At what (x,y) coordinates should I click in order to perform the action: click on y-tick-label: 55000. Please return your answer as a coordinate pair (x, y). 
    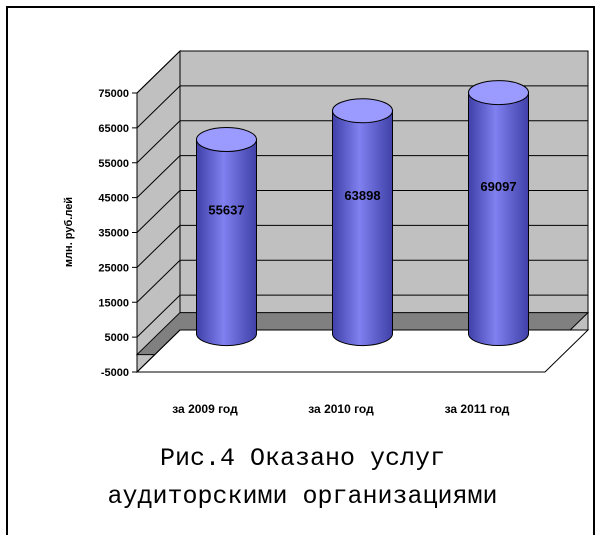
    Looking at the image, I should click on (113, 164).